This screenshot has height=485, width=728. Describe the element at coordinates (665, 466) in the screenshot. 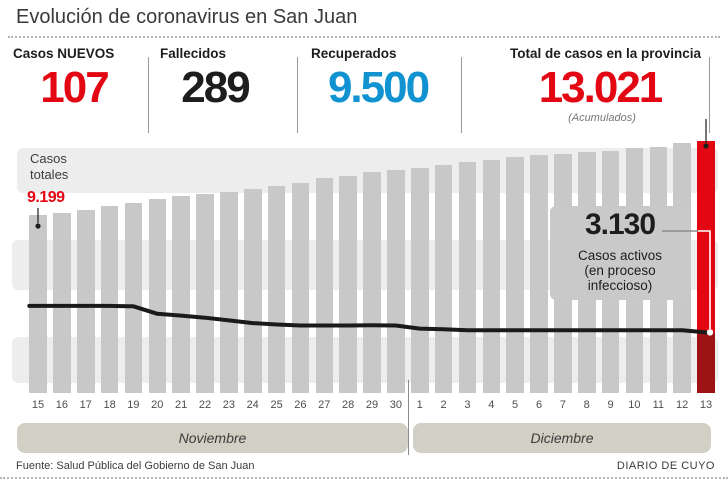

I see `credit: DIARIO DE CUYO` at that location.